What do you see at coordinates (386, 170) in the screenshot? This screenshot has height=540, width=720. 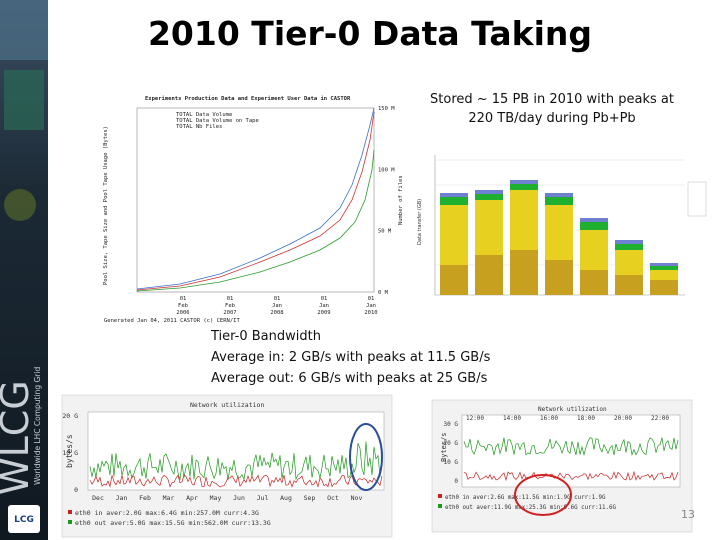 I see `tick-label: 100 M` at bounding box center [386, 170].